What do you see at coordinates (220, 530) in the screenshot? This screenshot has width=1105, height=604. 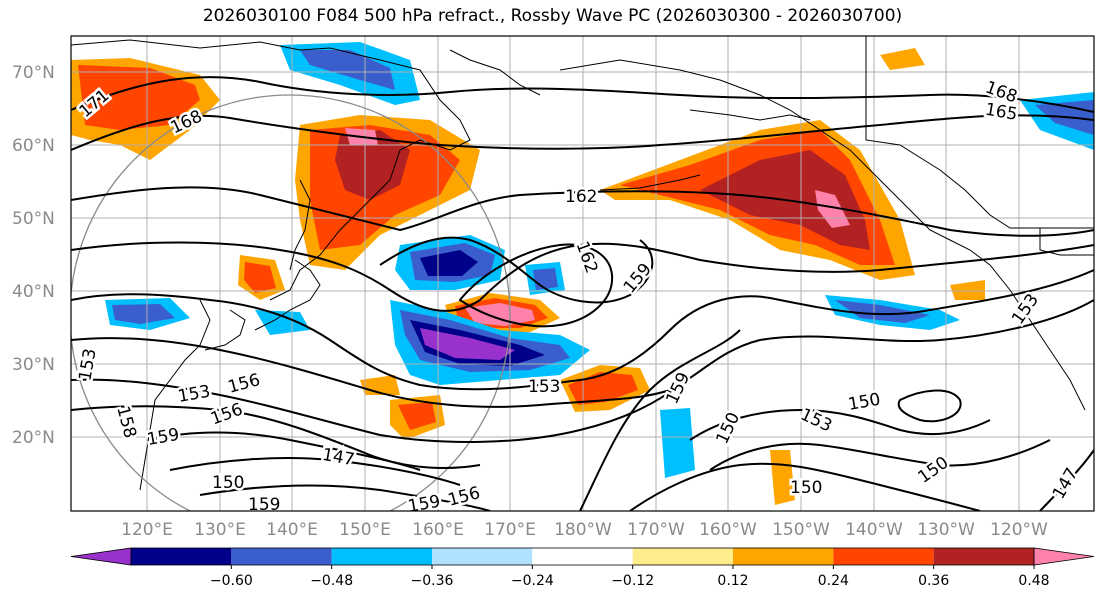 I see `lon-label-130e: 130°E` at bounding box center [220, 530].